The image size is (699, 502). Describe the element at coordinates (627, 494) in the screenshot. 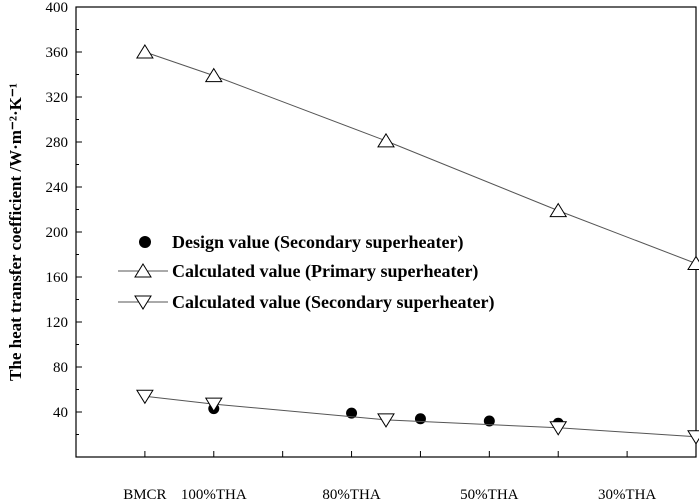

I see `x-tick-label: 30%THA` at that location.